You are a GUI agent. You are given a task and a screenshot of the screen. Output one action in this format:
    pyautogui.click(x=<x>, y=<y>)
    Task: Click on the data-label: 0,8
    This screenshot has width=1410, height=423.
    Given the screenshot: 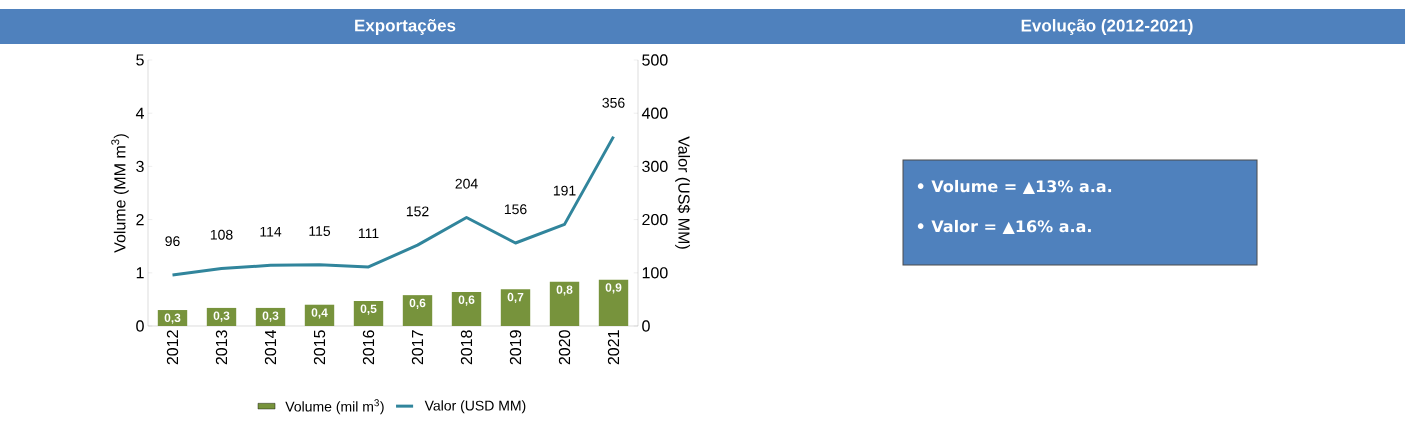 What is the action you would take?
    pyautogui.click(x=564, y=290)
    